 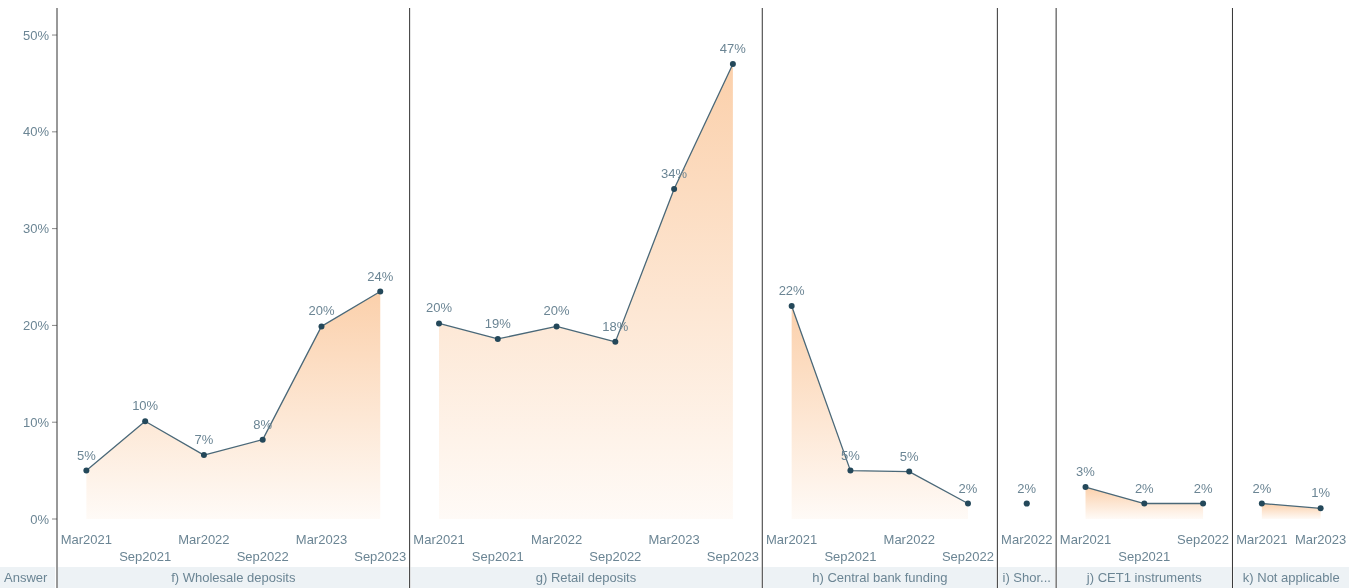 What do you see at coordinates (880, 577) in the screenshot?
I see `x-axis-title: h) Central bank funding` at bounding box center [880, 577].